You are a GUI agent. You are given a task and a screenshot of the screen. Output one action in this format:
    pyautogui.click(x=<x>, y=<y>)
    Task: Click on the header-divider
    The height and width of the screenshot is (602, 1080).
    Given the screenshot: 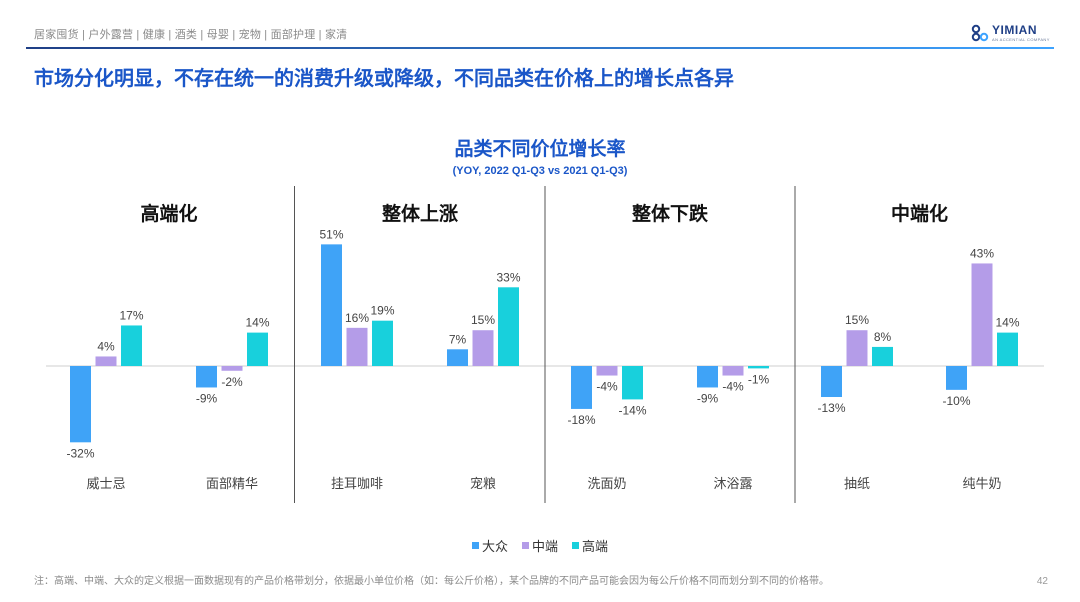 What is the action you would take?
    pyautogui.click(x=540, y=48)
    